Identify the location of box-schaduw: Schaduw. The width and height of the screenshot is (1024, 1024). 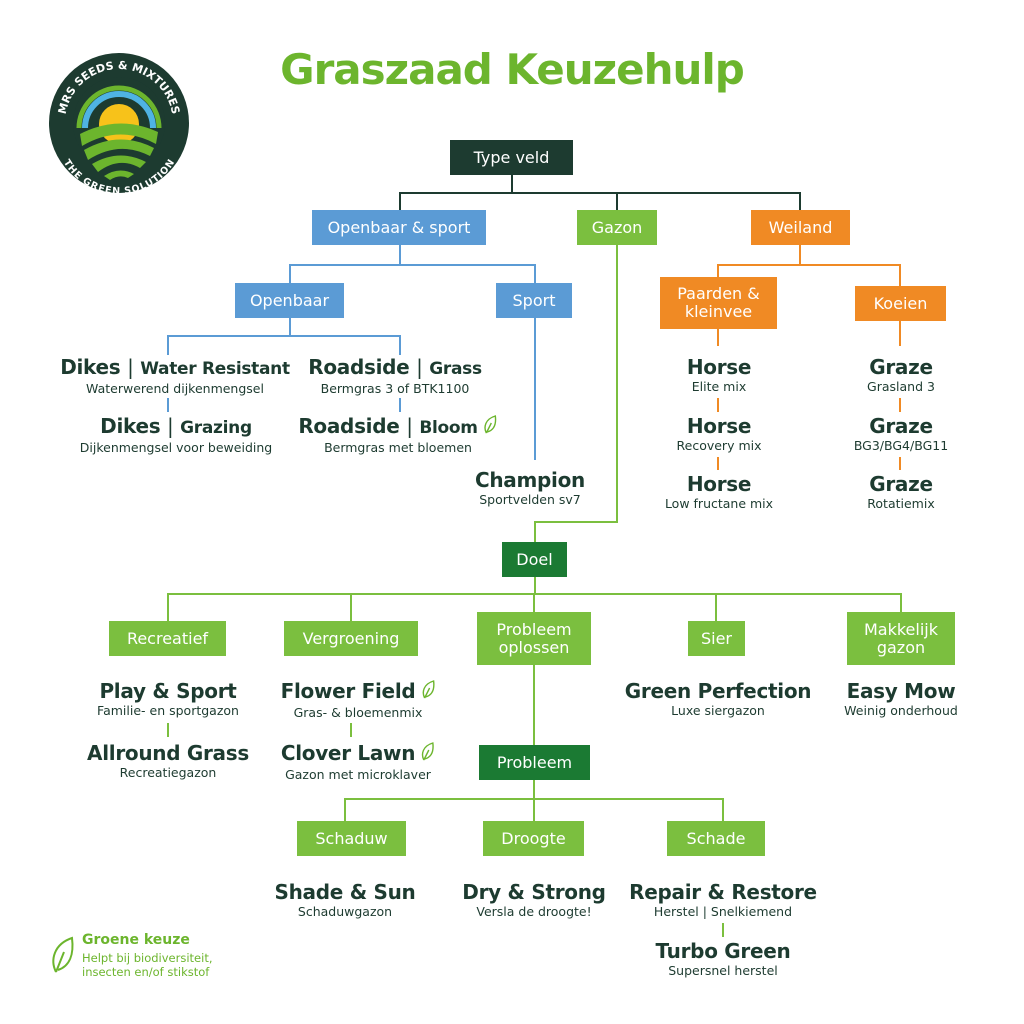
(351, 838).